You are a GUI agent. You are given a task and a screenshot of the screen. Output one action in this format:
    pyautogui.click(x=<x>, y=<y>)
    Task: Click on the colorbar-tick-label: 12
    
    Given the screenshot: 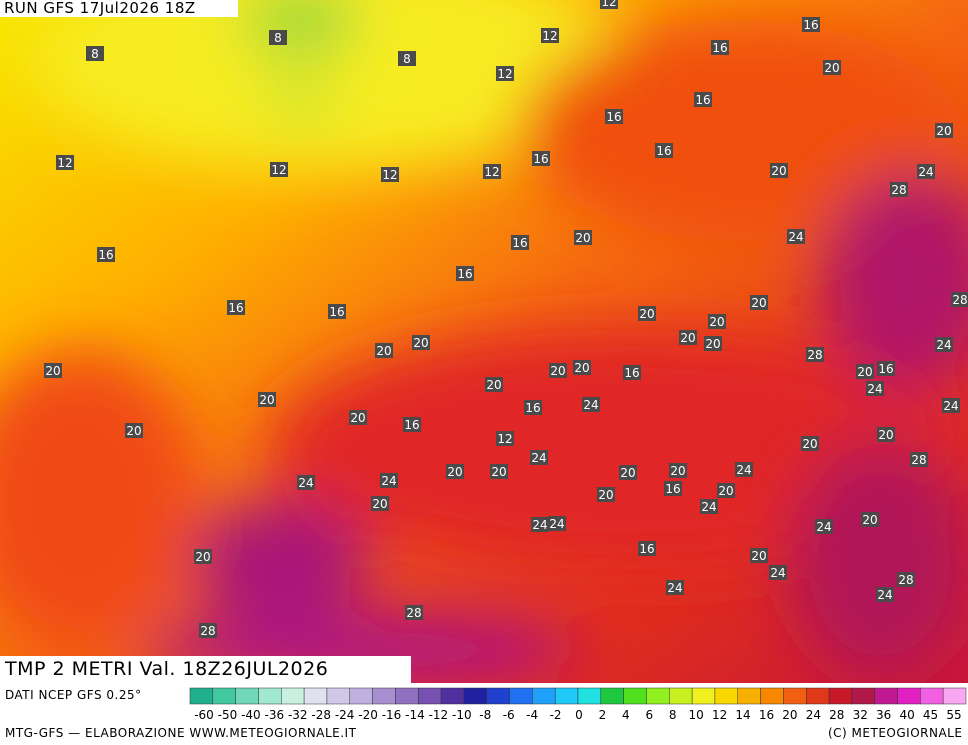 What is the action you would take?
    pyautogui.click(x=719, y=715)
    